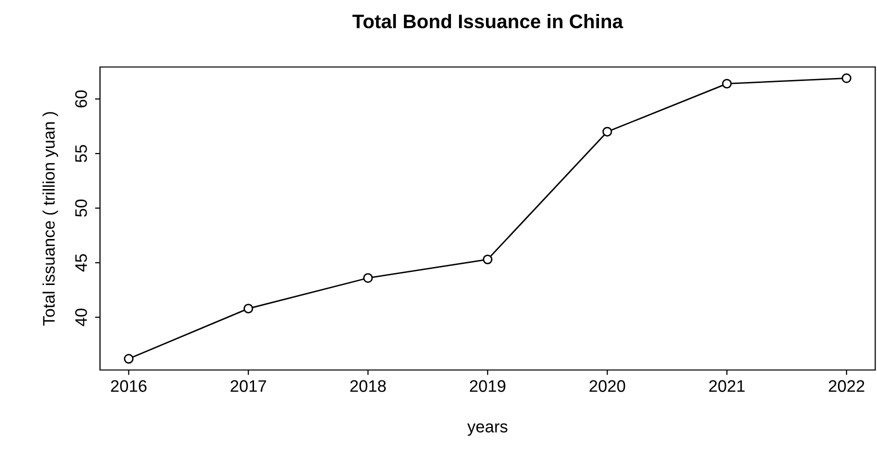 This screenshot has width=877, height=465. I want to click on x-tick-label: 2018, so click(368, 386).